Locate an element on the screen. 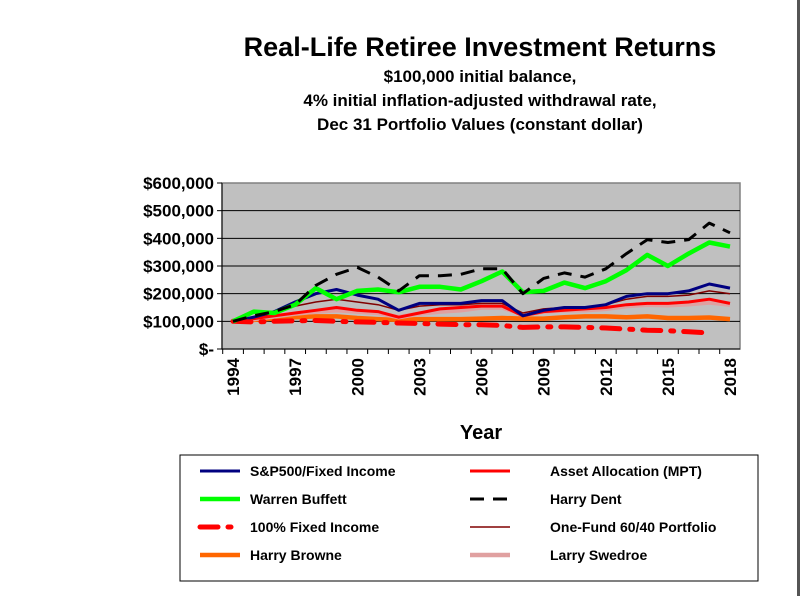 This screenshot has height=596, width=800. legend-label: Harry Browne is located at coordinates (296, 555).